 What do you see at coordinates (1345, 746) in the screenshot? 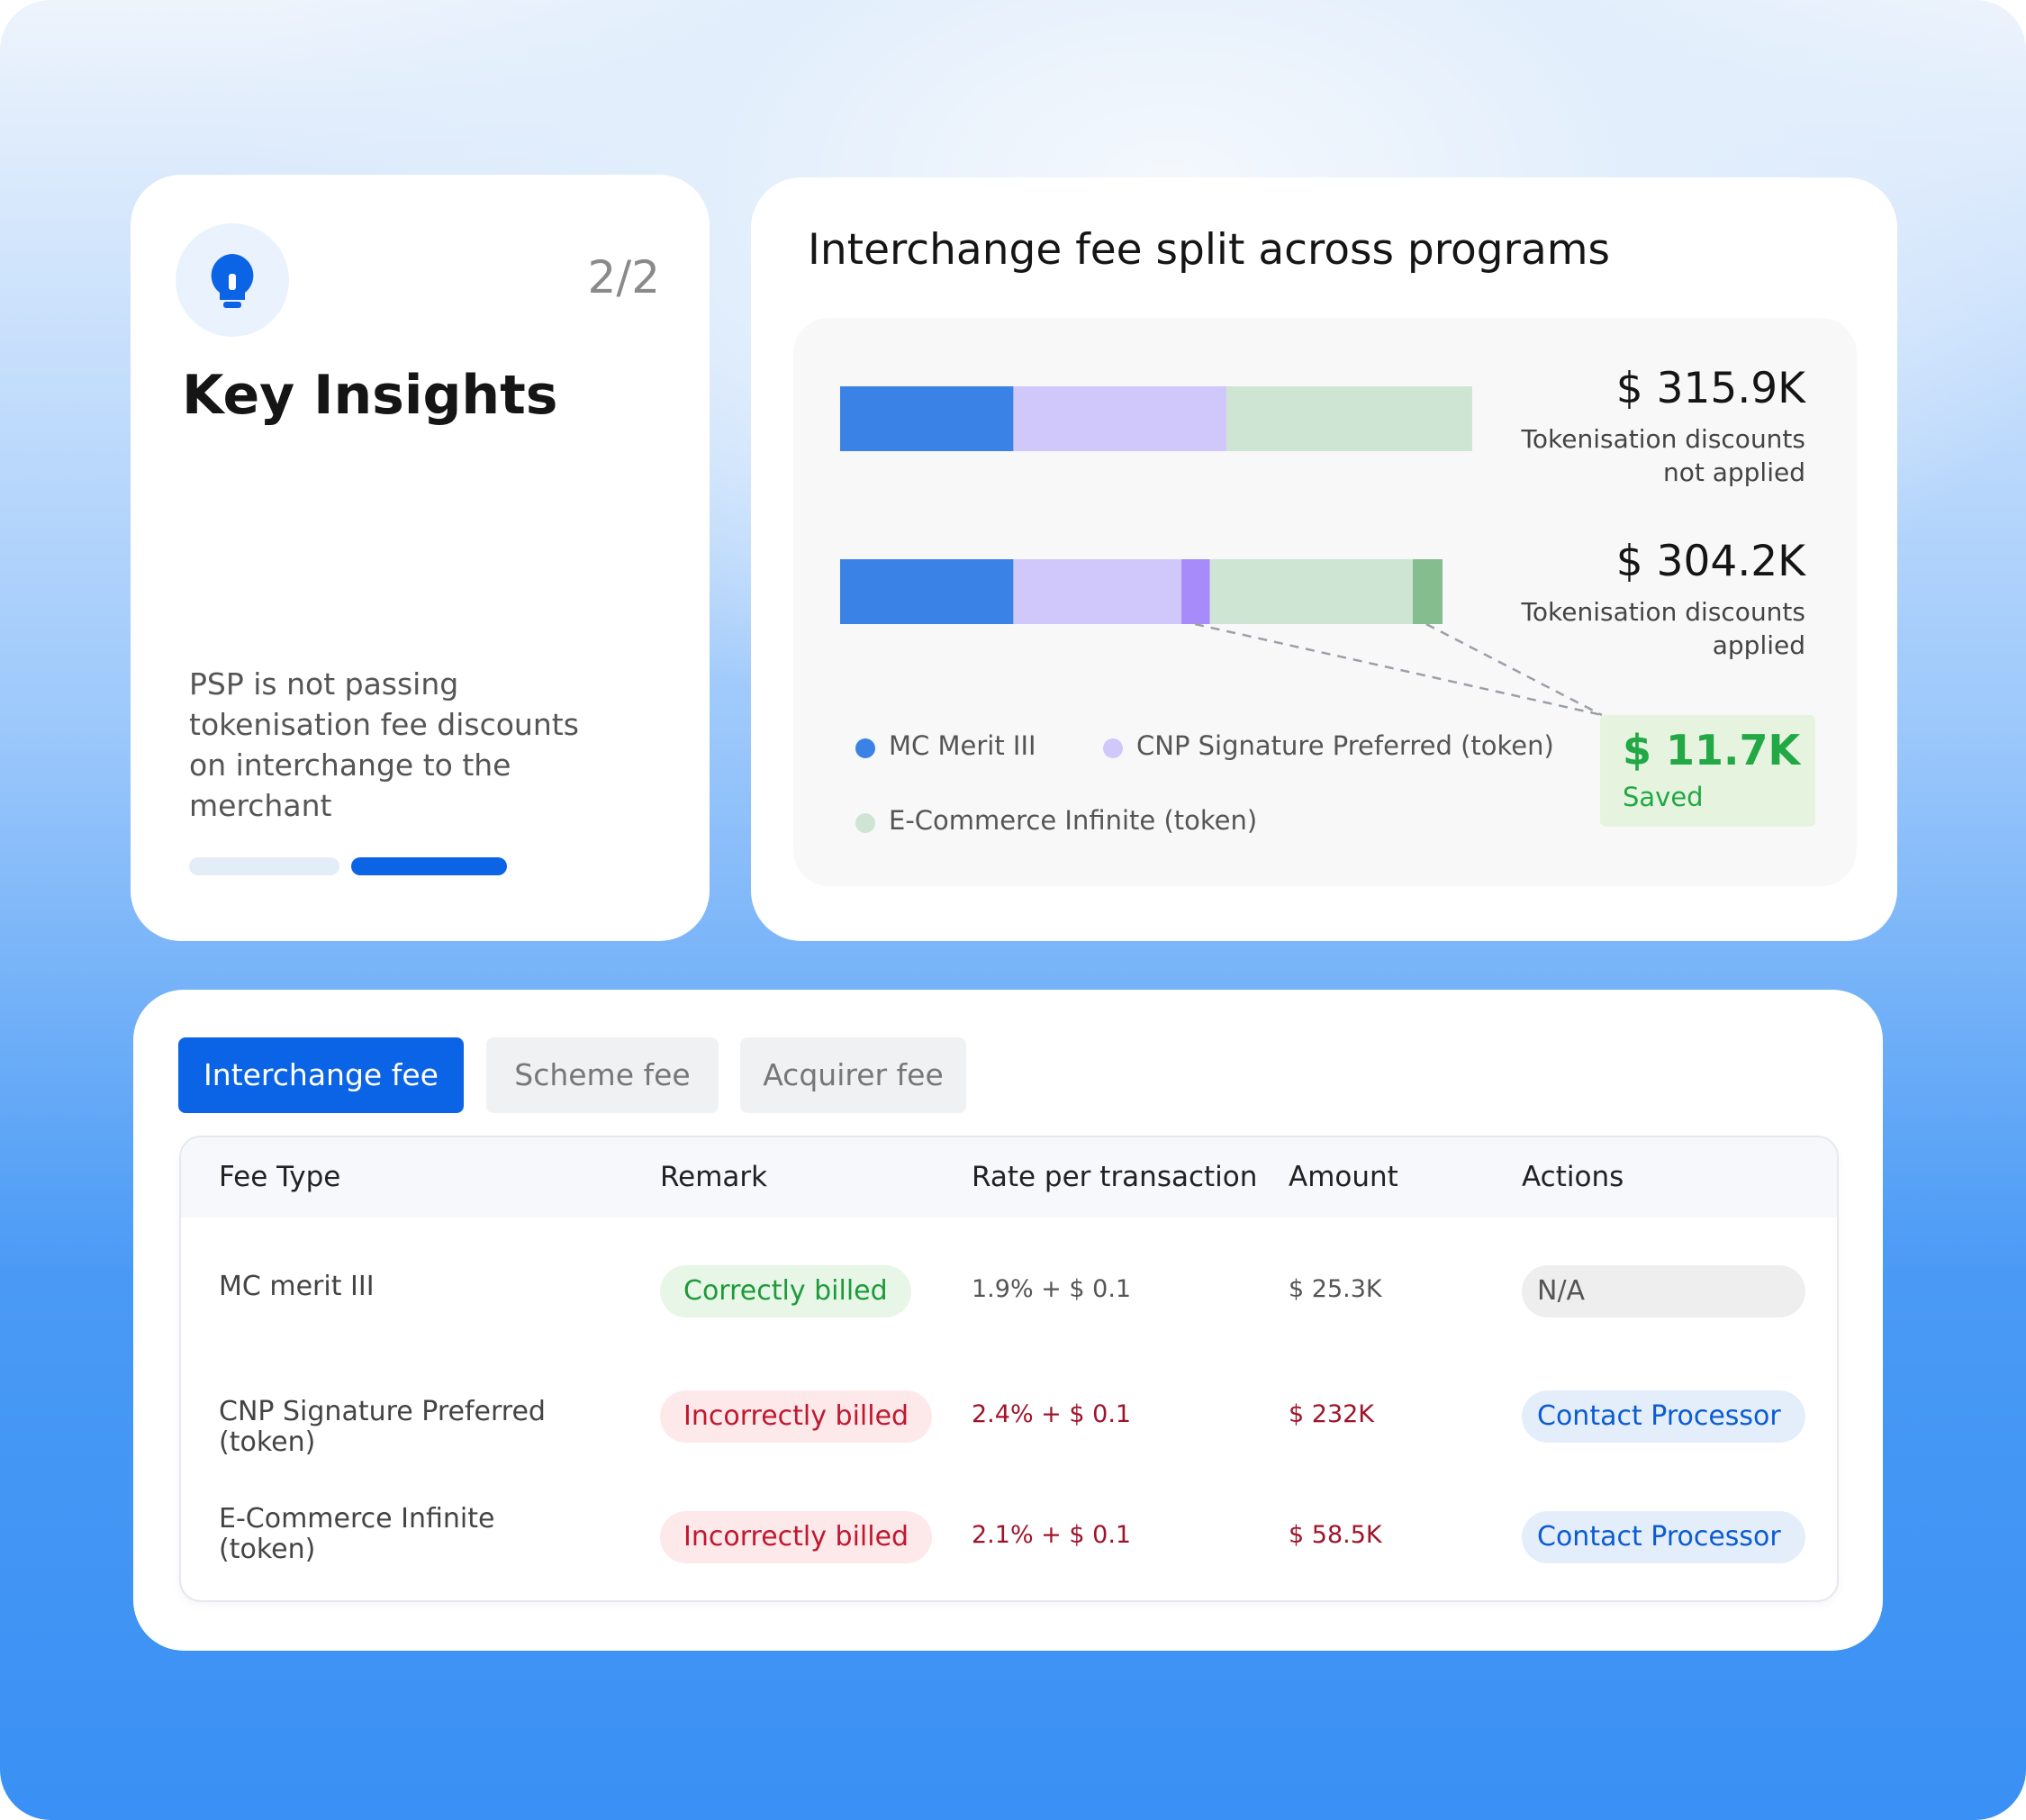
I see `legend-label: CNP Signature Preferred (token)` at bounding box center [1345, 746].